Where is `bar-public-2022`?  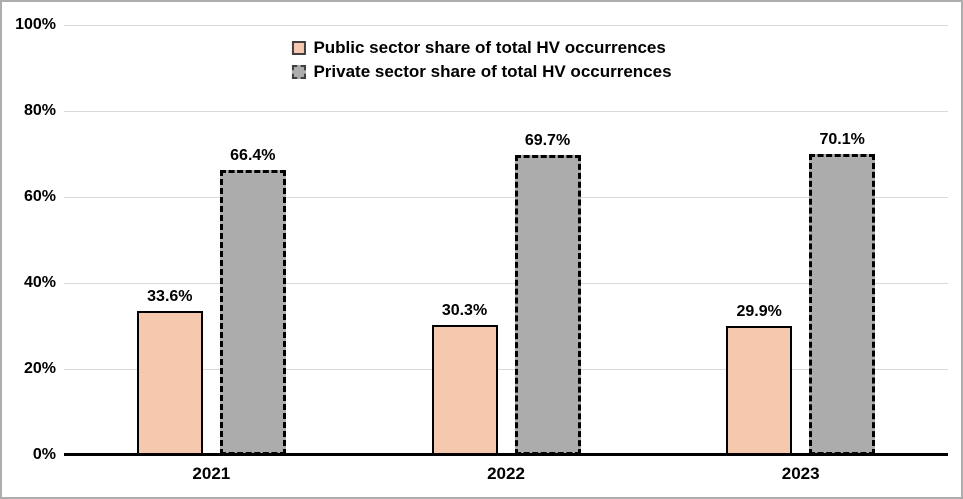 bar-public-2022 is located at coordinates (464, 389).